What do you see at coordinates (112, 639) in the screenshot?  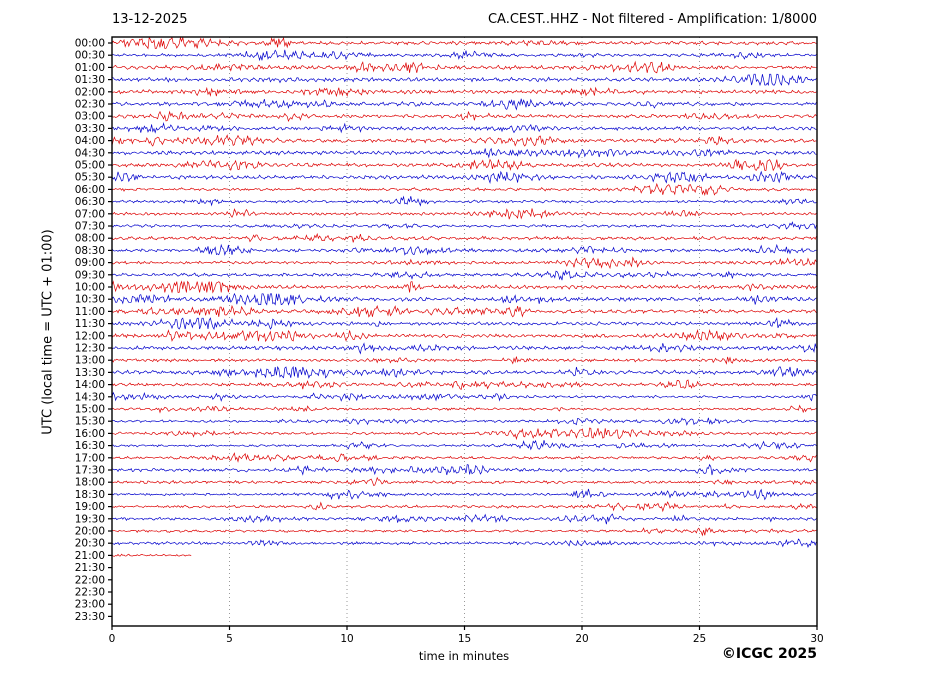 I see `x-tick-label: 0` at bounding box center [112, 639].